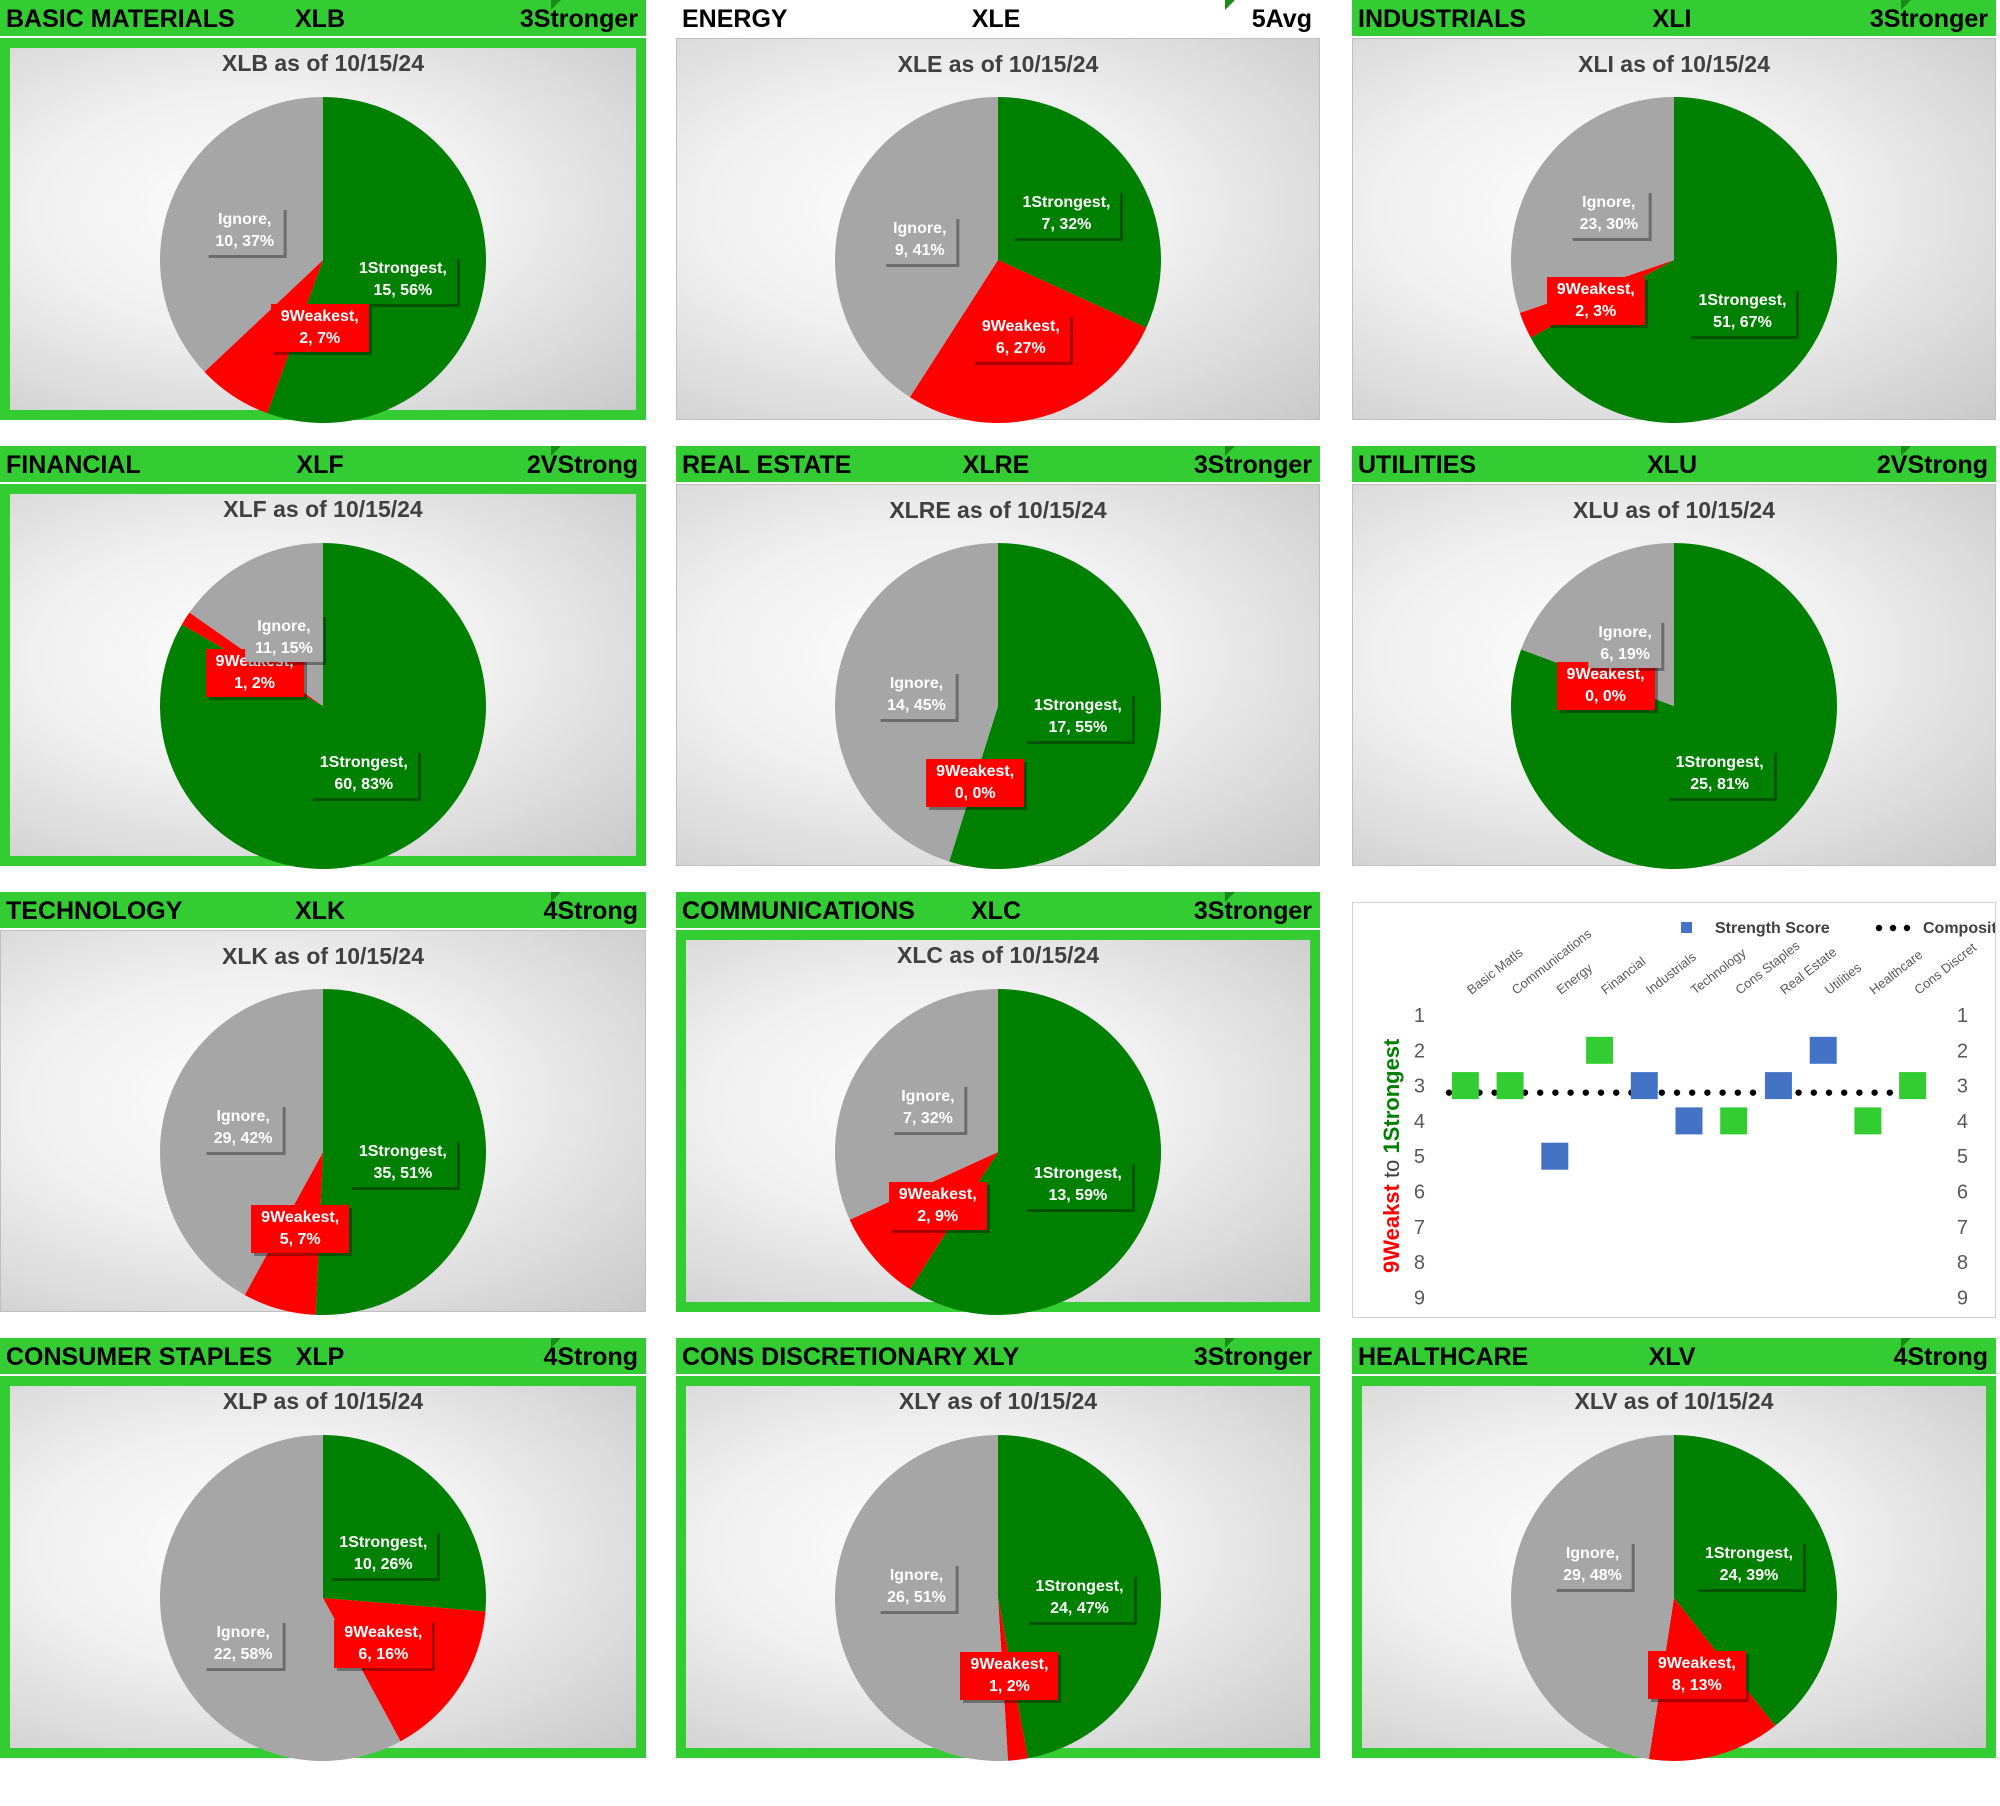 This screenshot has width=2000, height=1806. I want to click on pie-title: XLY as of 10/15/24, so click(998, 1401).